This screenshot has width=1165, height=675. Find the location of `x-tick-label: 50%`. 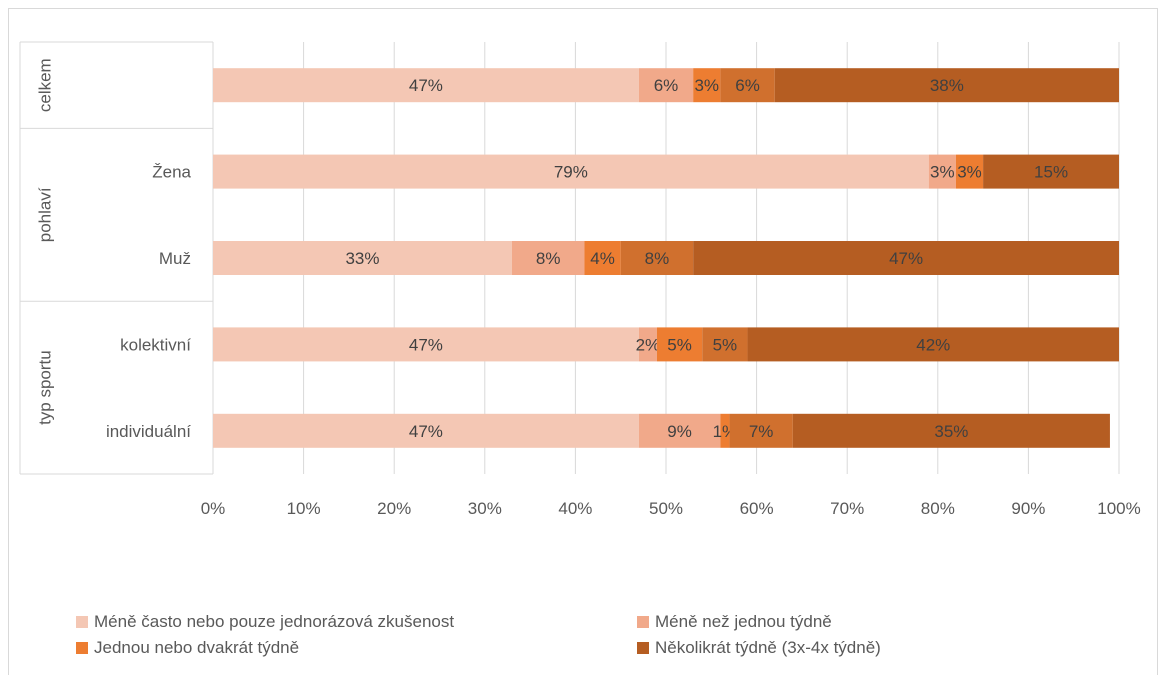

x-tick-label: 50% is located at coordinates (666, 508).